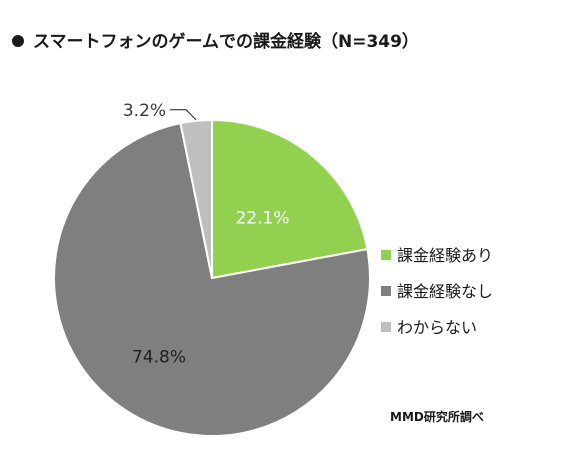 The image size is (587, 465). What do you see at coordinates (196, 198) in the screenshot?
I see `pie-slice-unknown` at bounding box center [196, 198].